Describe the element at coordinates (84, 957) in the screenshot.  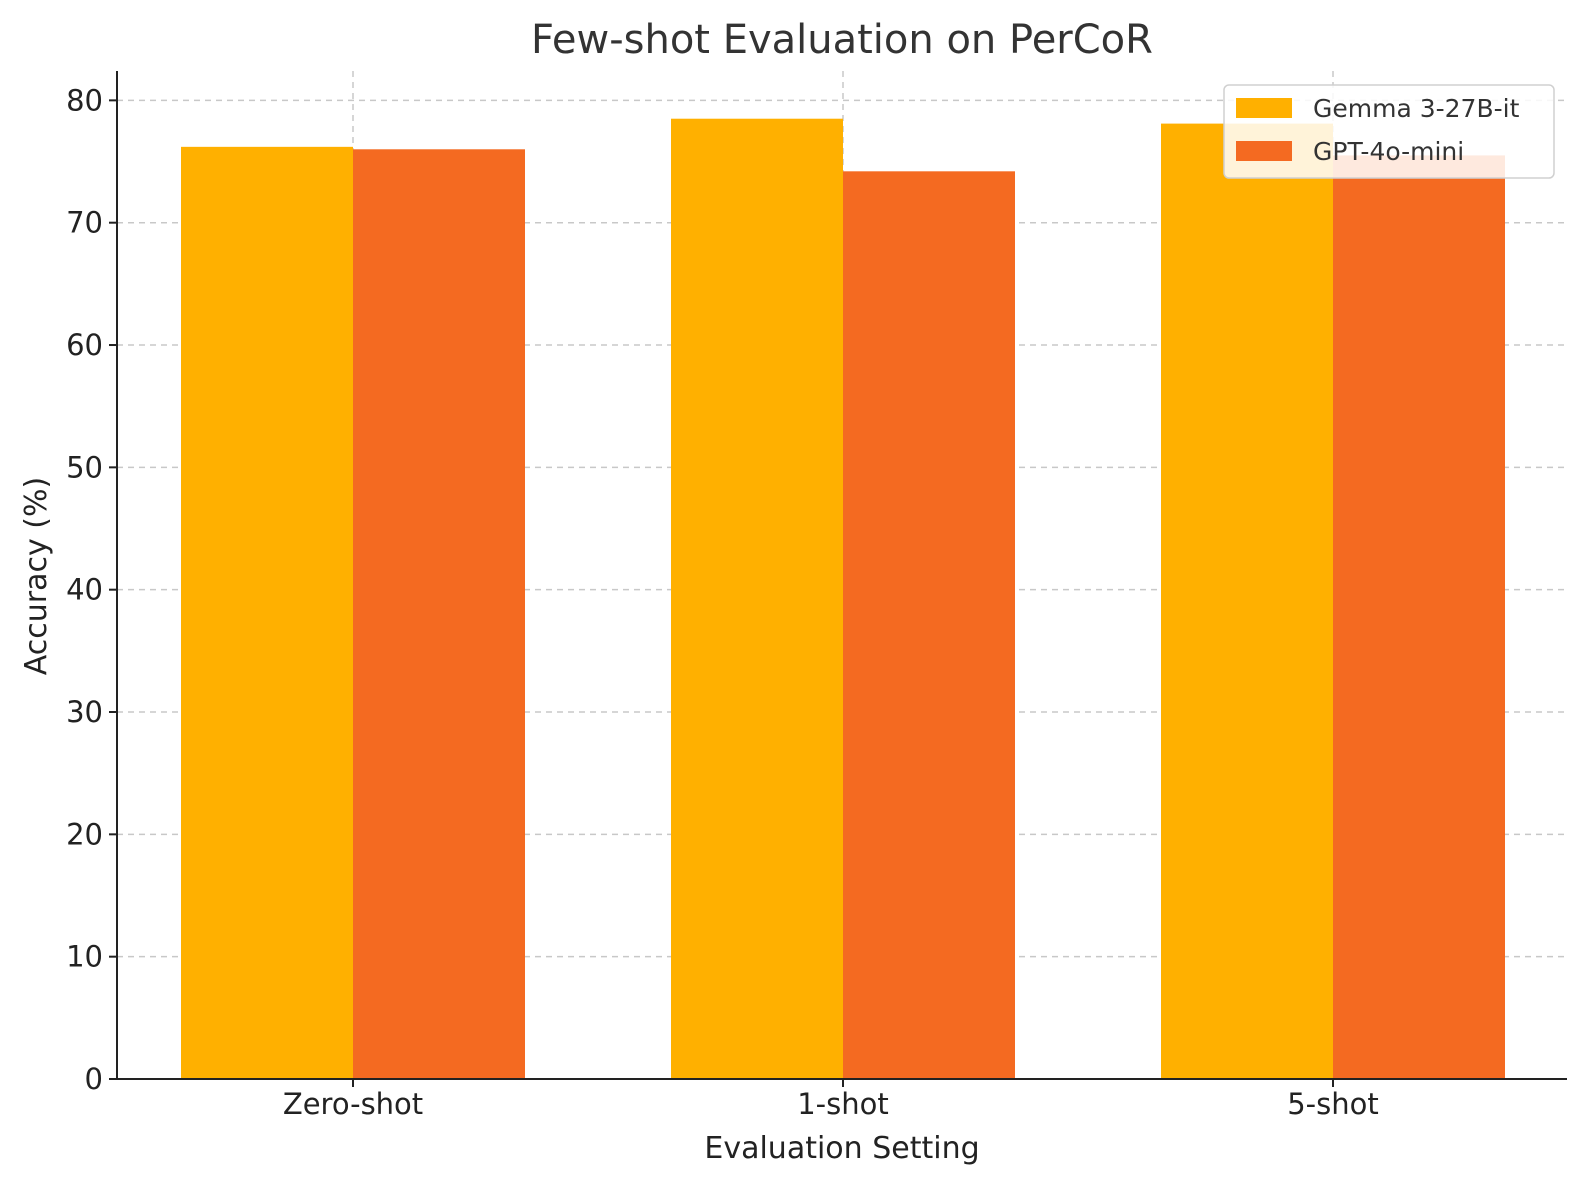
I see `y-tick-label: 10` at that location.